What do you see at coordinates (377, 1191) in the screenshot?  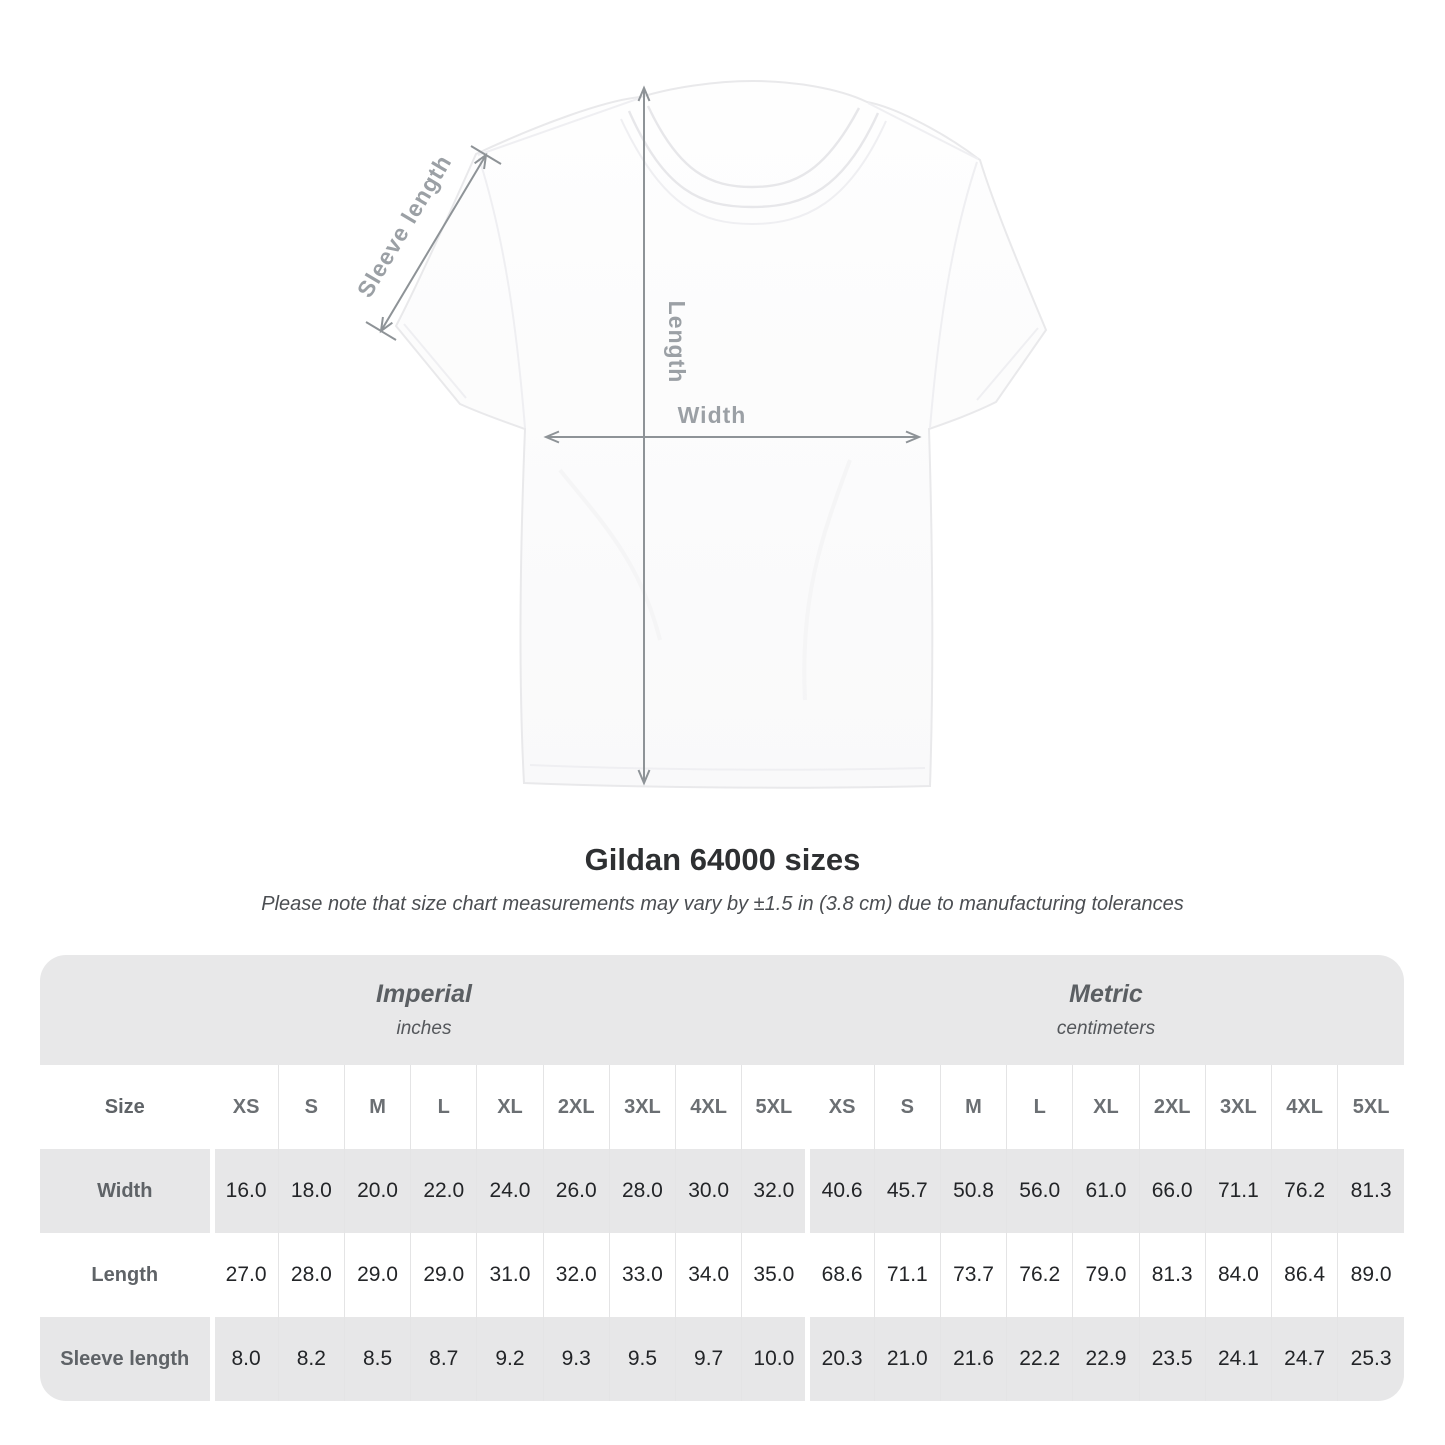 I see `size-value-cell: 20.0` at bounding box center [377, 1191].